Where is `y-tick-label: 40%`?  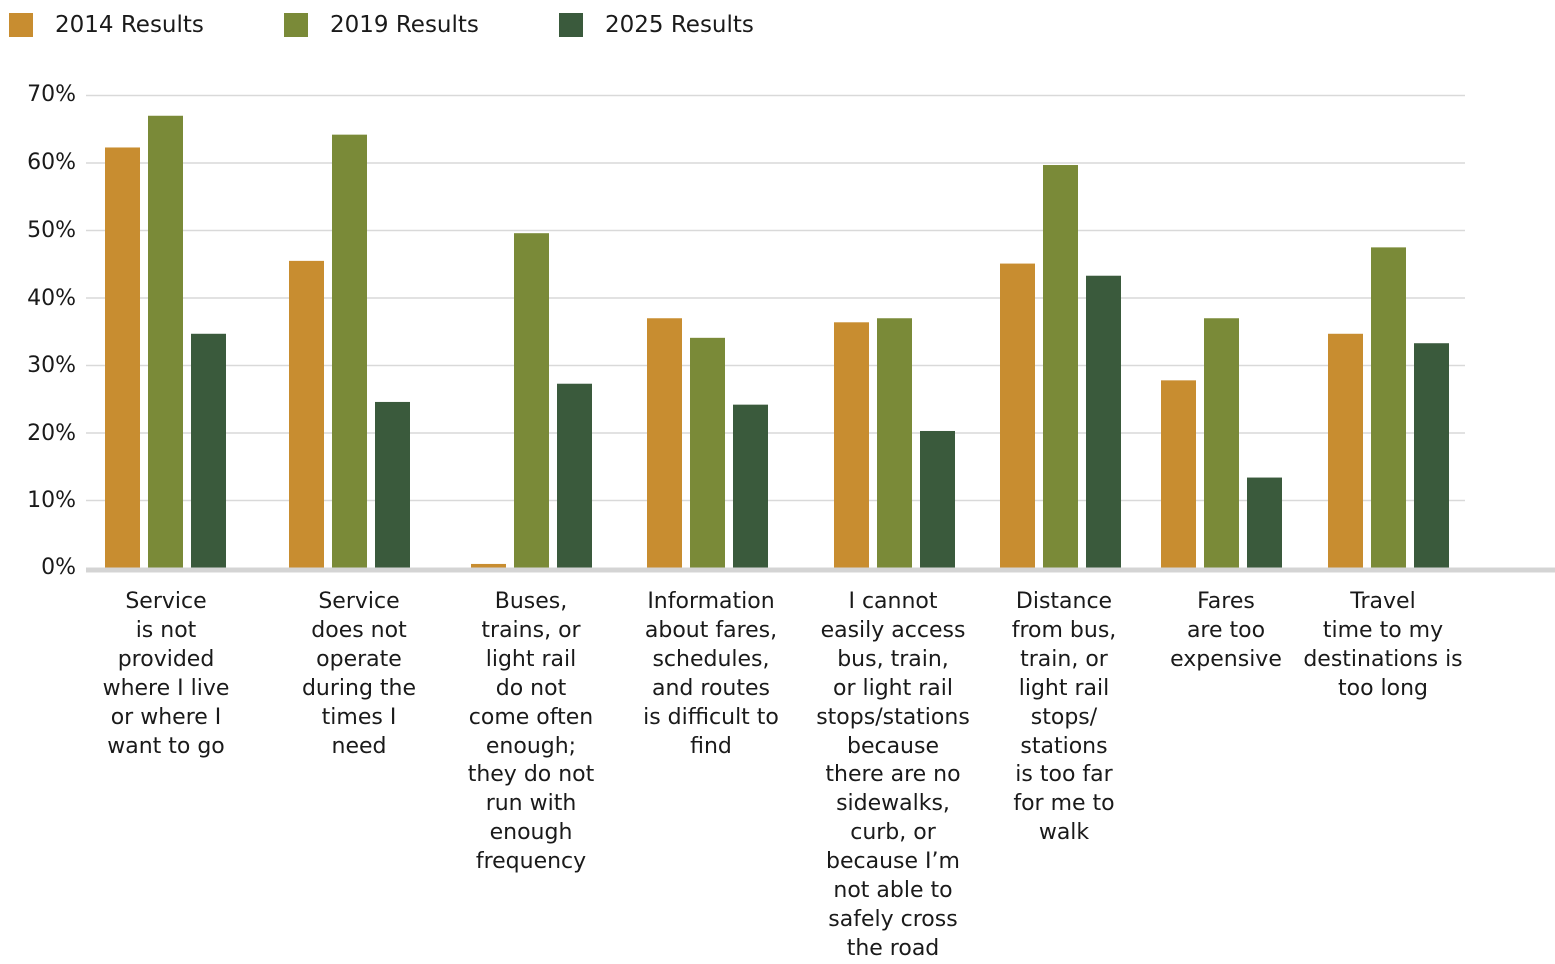
y-tick-label: 40% is located at coordinates (51, 298).